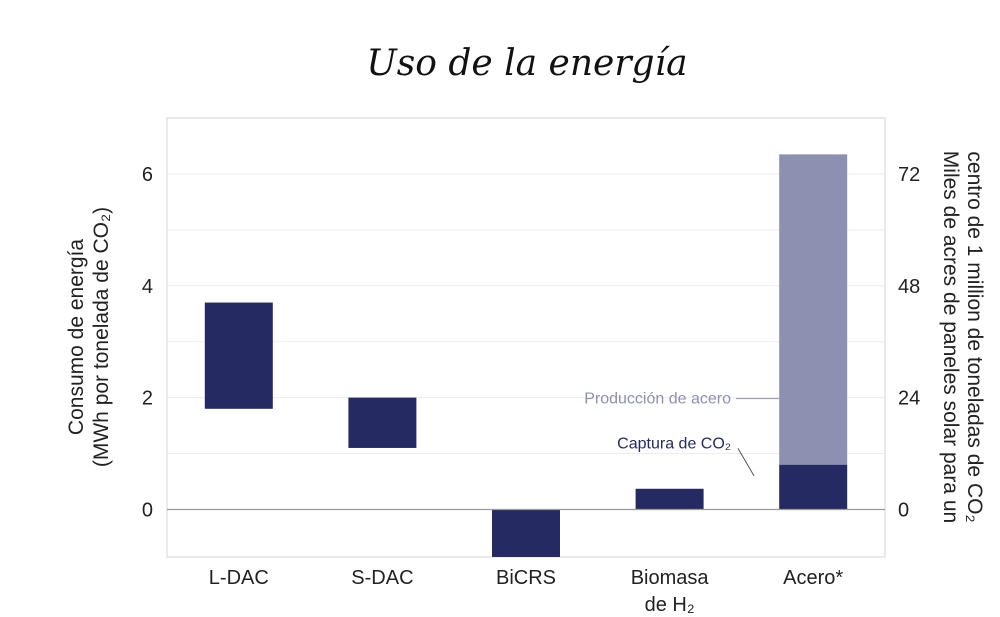  Describe the element at coordinates (909, 175) in the screenshot. I see `y2-tick-label: 72` at that location.